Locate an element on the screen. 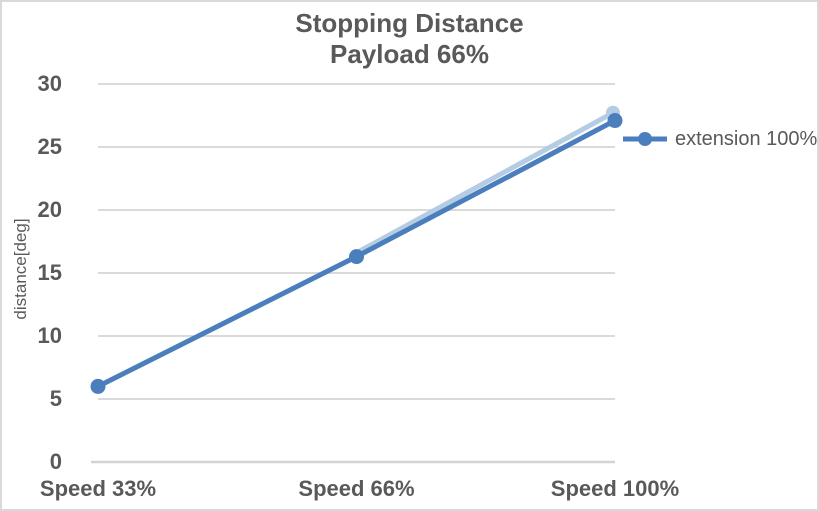  y-tick-label: 15 is located at coordinates (49, 272).